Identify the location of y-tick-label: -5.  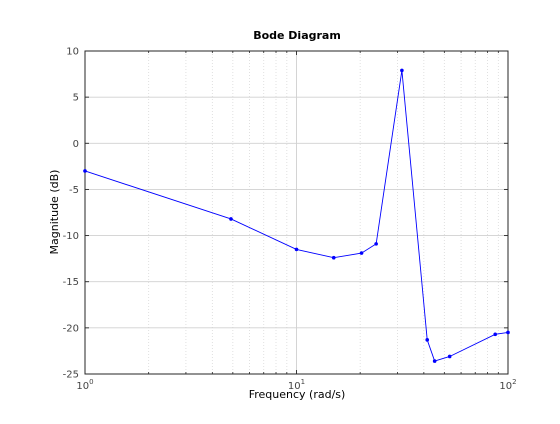
(74, 190).